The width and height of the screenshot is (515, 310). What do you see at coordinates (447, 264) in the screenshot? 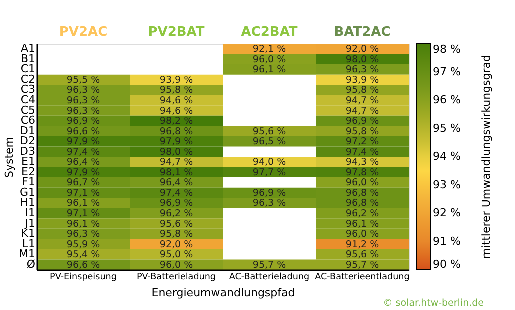
I see `color-bar-label: 90 %` at bounding box center [447, 264].